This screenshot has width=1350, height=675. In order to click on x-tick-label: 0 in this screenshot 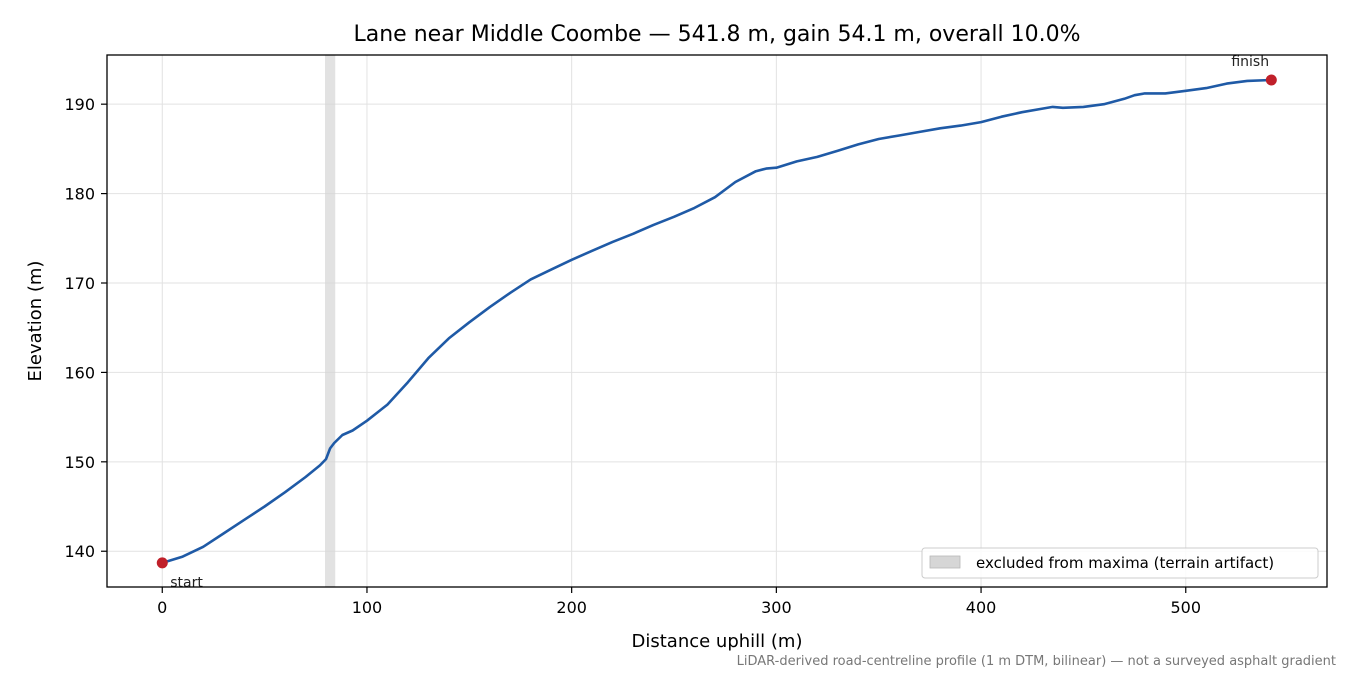, I will do `click(162, 607)`.